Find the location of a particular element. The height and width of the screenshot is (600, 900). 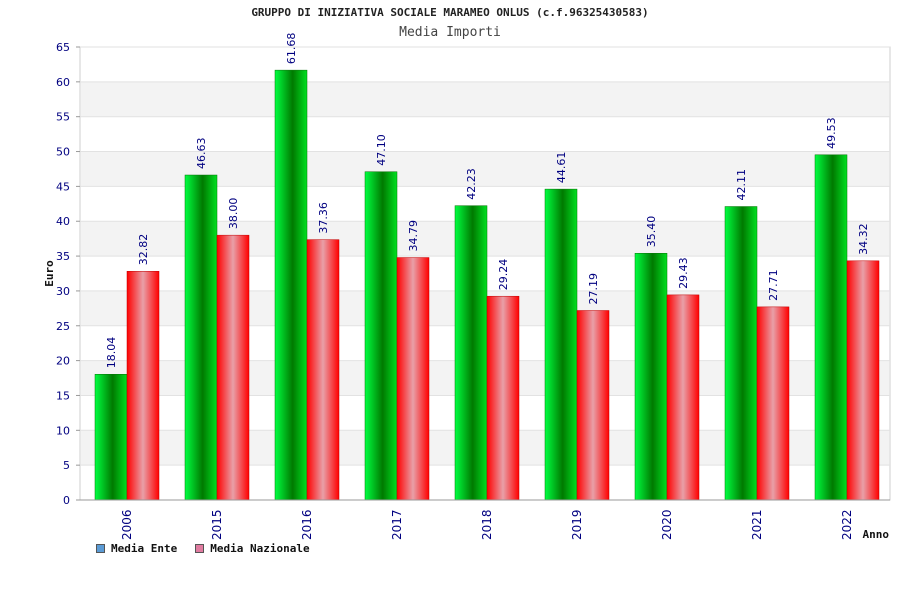

x-tick-label: 2020 is located at coordinates (667, 524).